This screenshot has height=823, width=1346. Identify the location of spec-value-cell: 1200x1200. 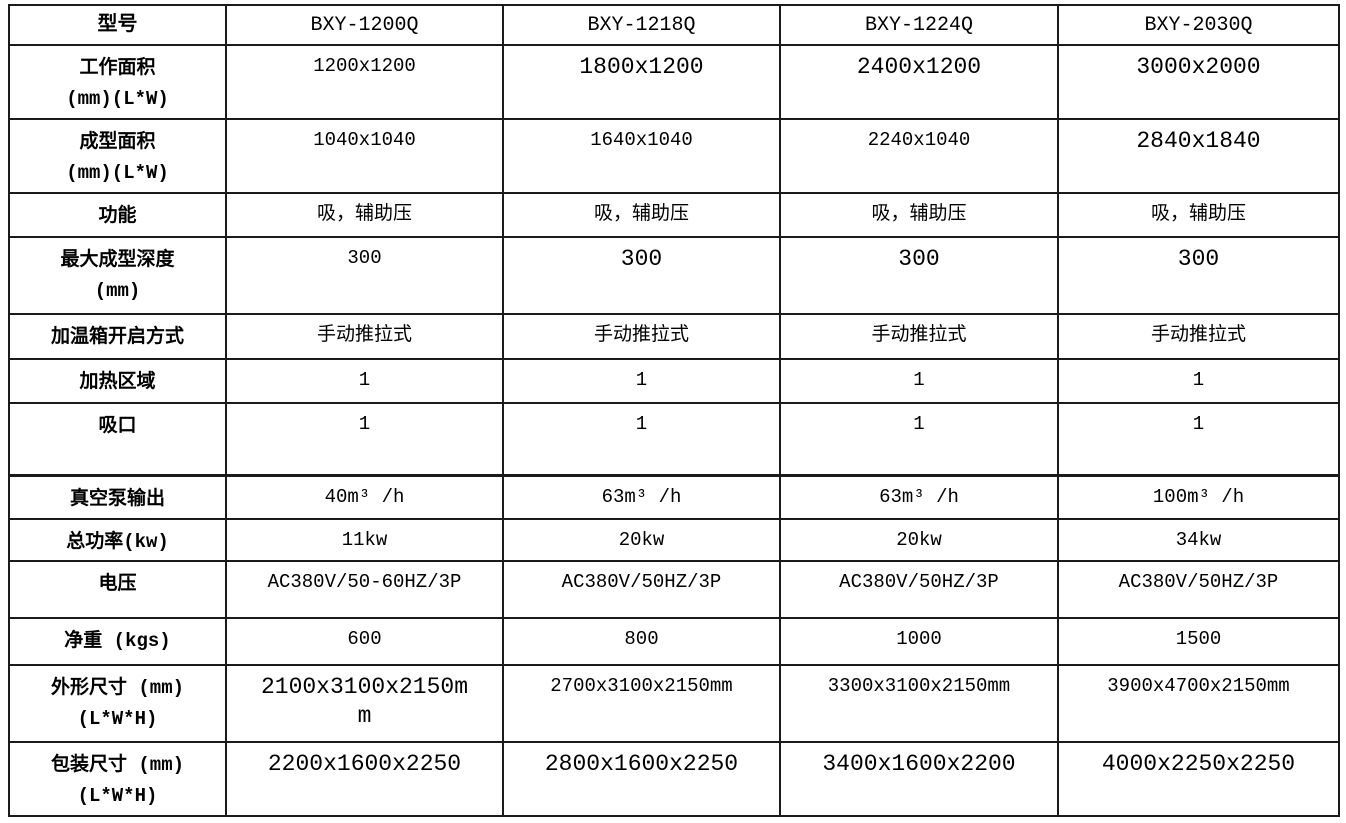
(364, 82).